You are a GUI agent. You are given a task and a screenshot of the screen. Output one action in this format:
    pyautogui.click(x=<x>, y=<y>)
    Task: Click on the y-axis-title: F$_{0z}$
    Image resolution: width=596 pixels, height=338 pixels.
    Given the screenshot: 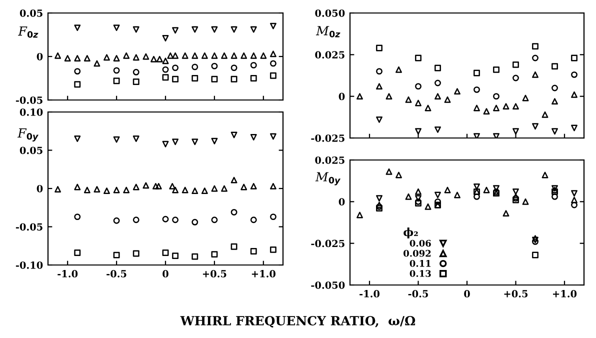 What is the action you would take?
    pyautogui.click(x=28, y=32)
    